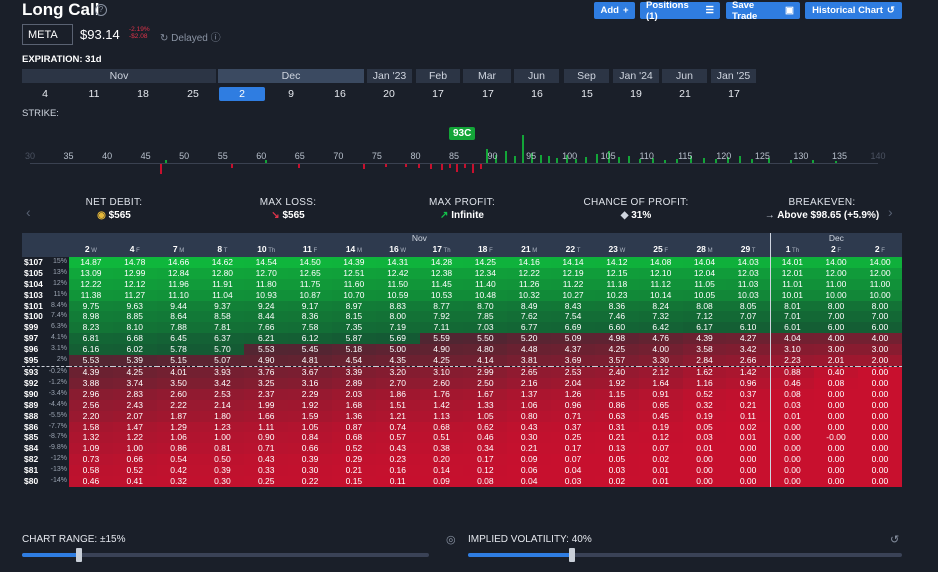  Describe the element at coordinates (462, 133) in the screenshot. I see `selected-strike-badge: 93C` at that location.